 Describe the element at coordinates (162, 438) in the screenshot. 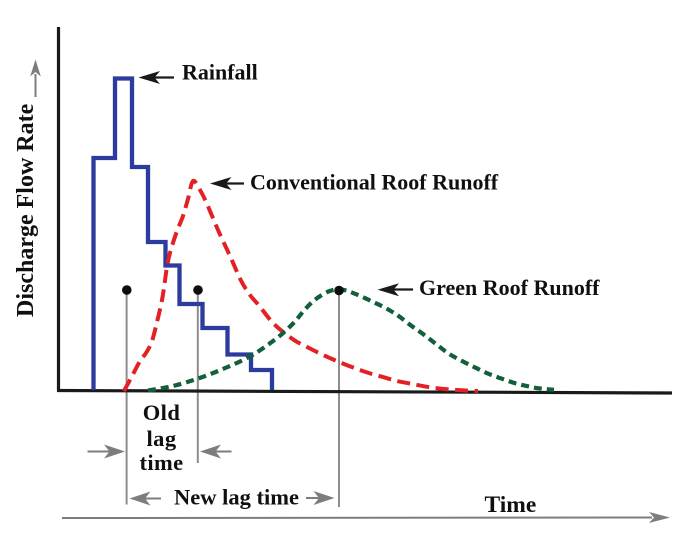

I see `svg-text: lag` at that location.